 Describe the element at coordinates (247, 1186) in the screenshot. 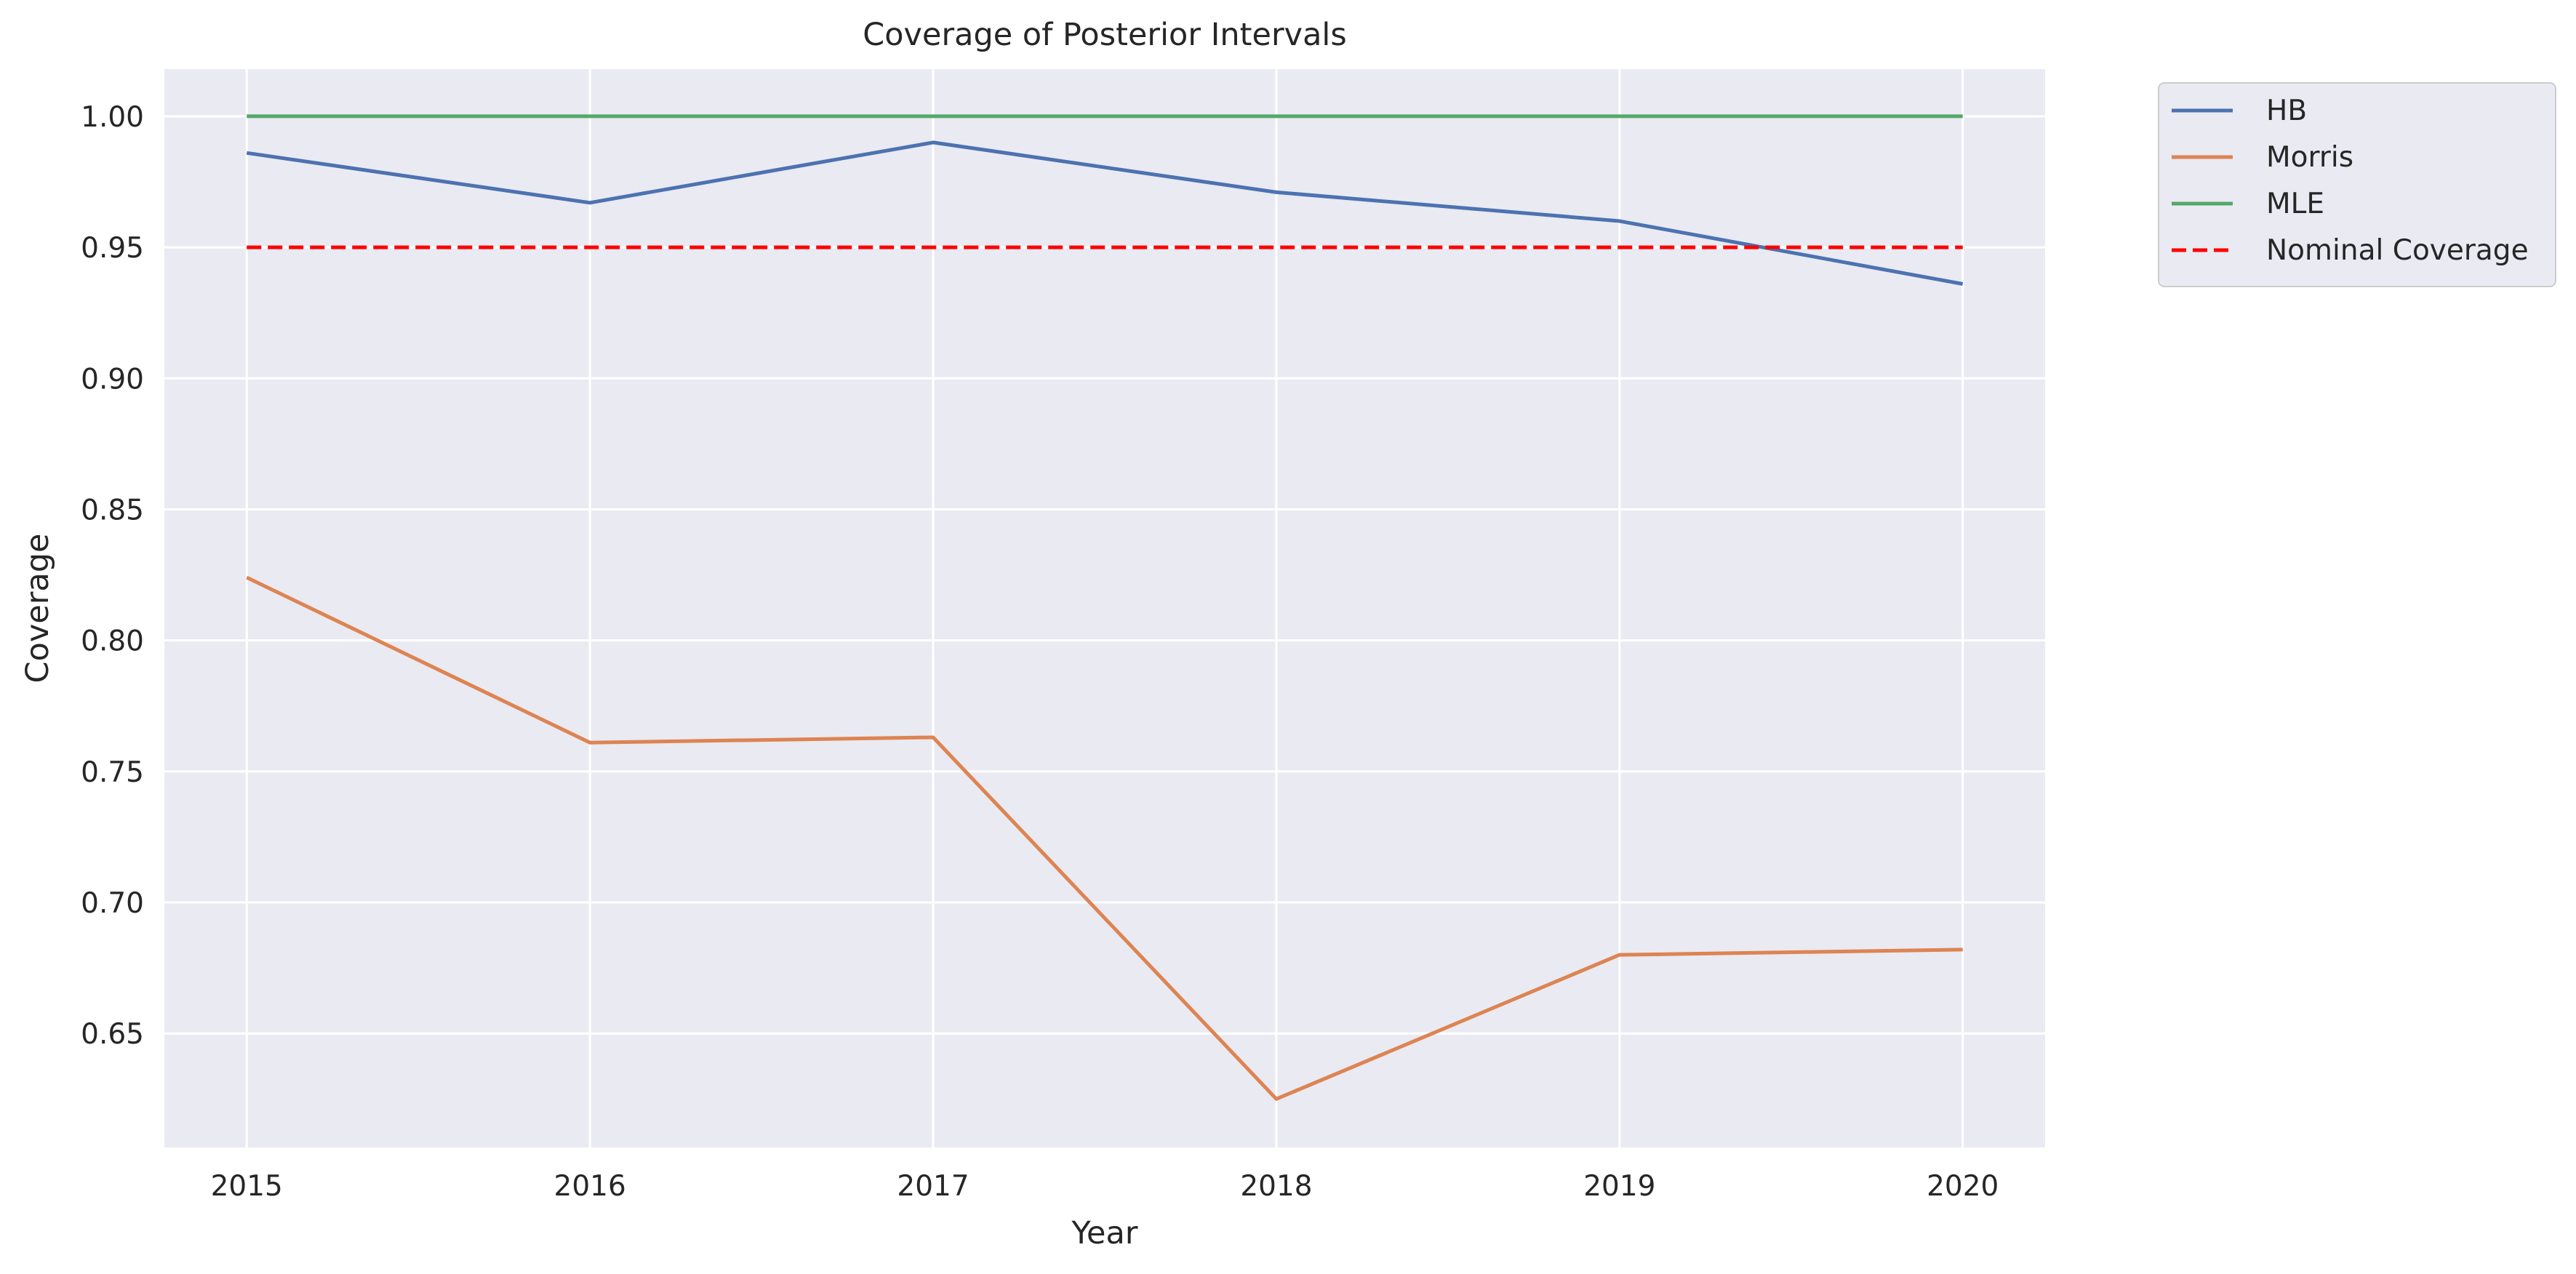

I see `x-tick-label: 2015` at that location.